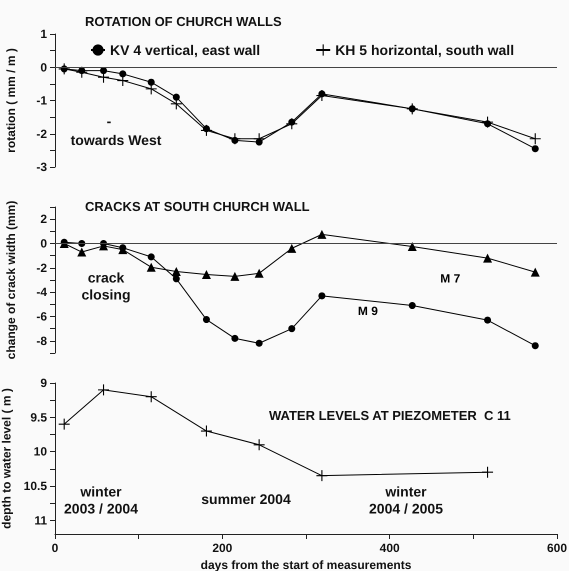  I want to click on x-tick-label: 200, so click(222, 548).